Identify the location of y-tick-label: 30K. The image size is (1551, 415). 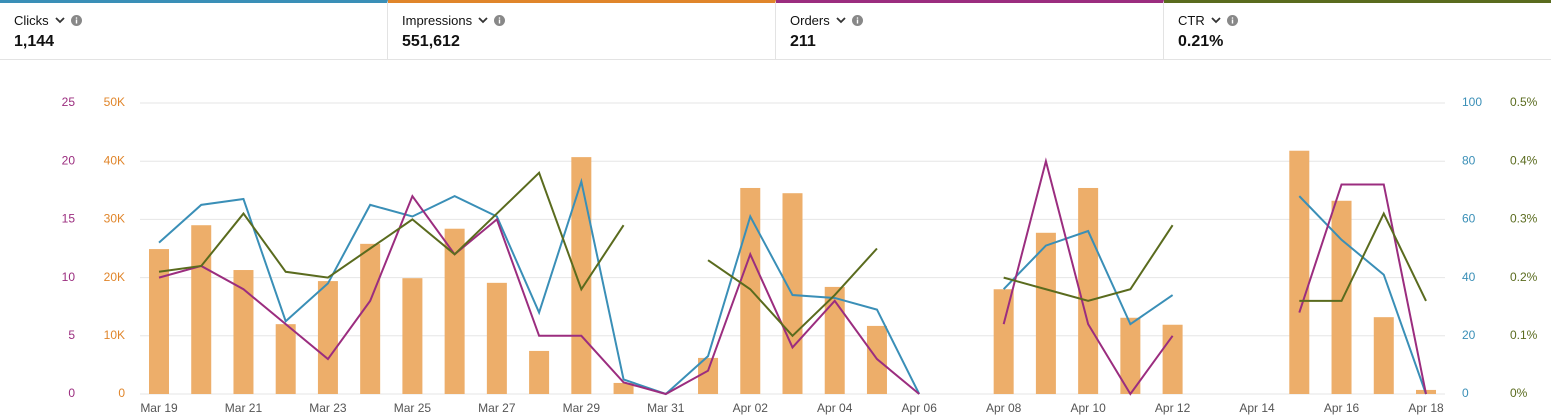
(114, 219).